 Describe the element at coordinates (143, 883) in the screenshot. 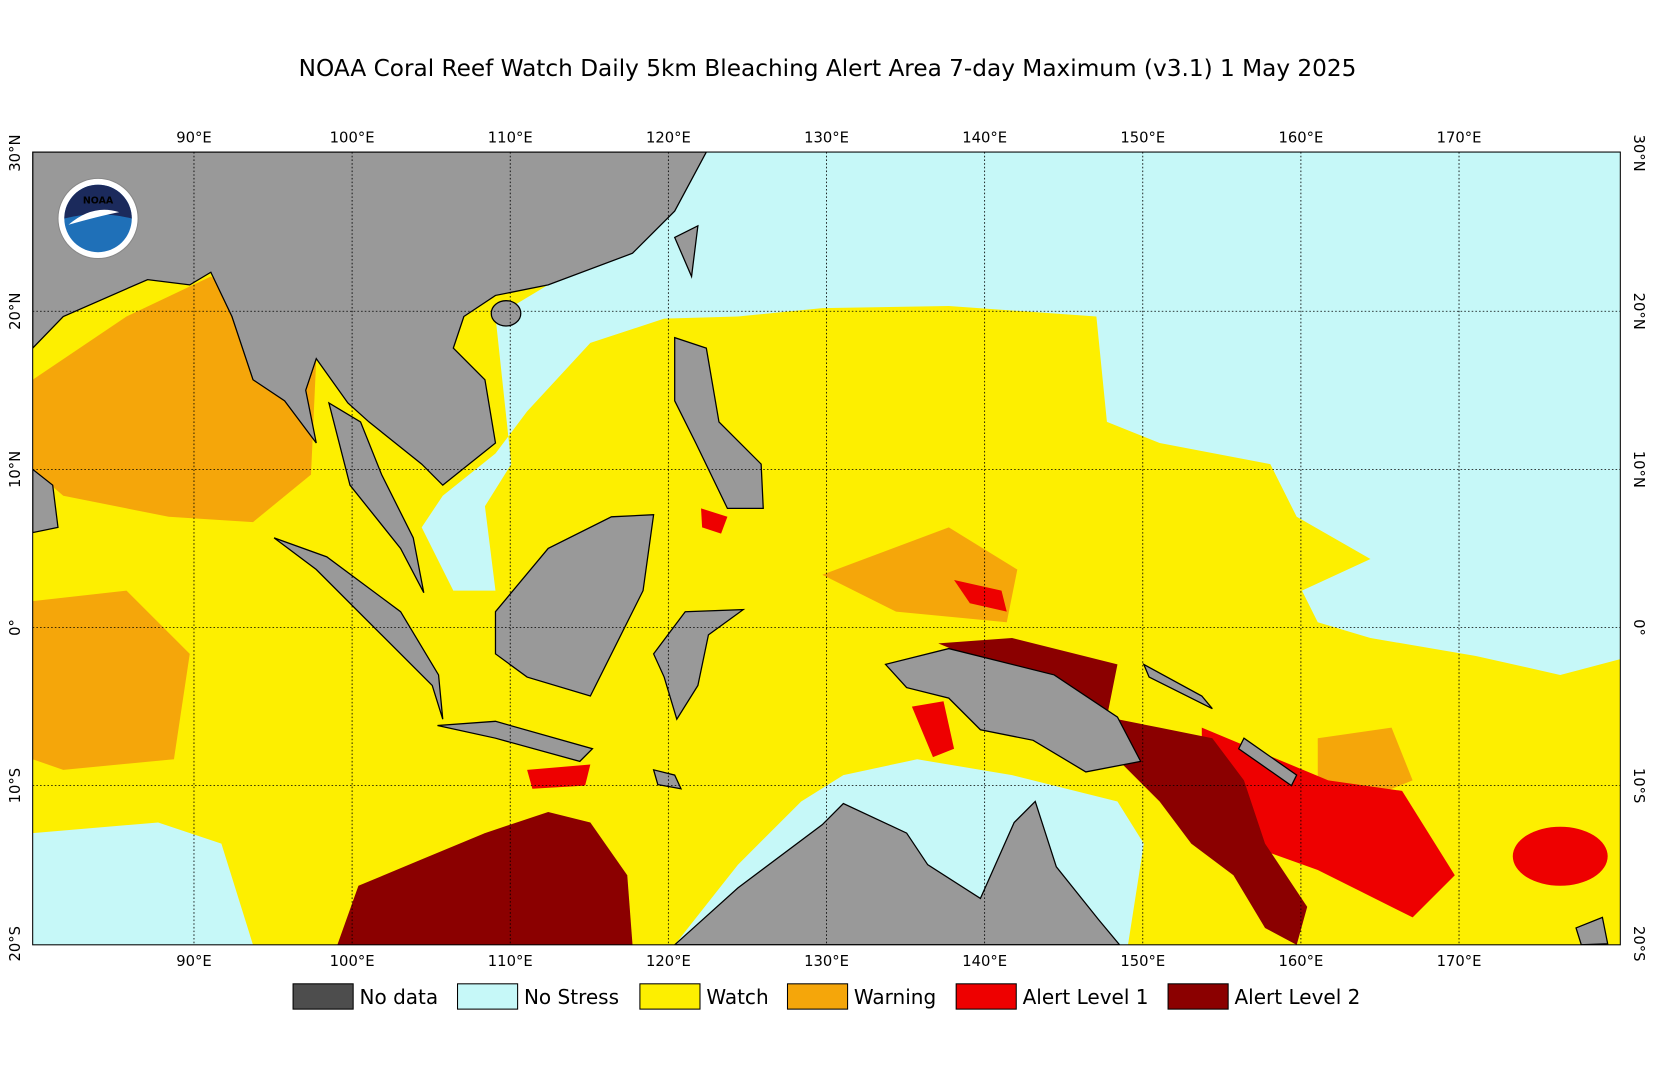

I see `no-stress-area` at that location.